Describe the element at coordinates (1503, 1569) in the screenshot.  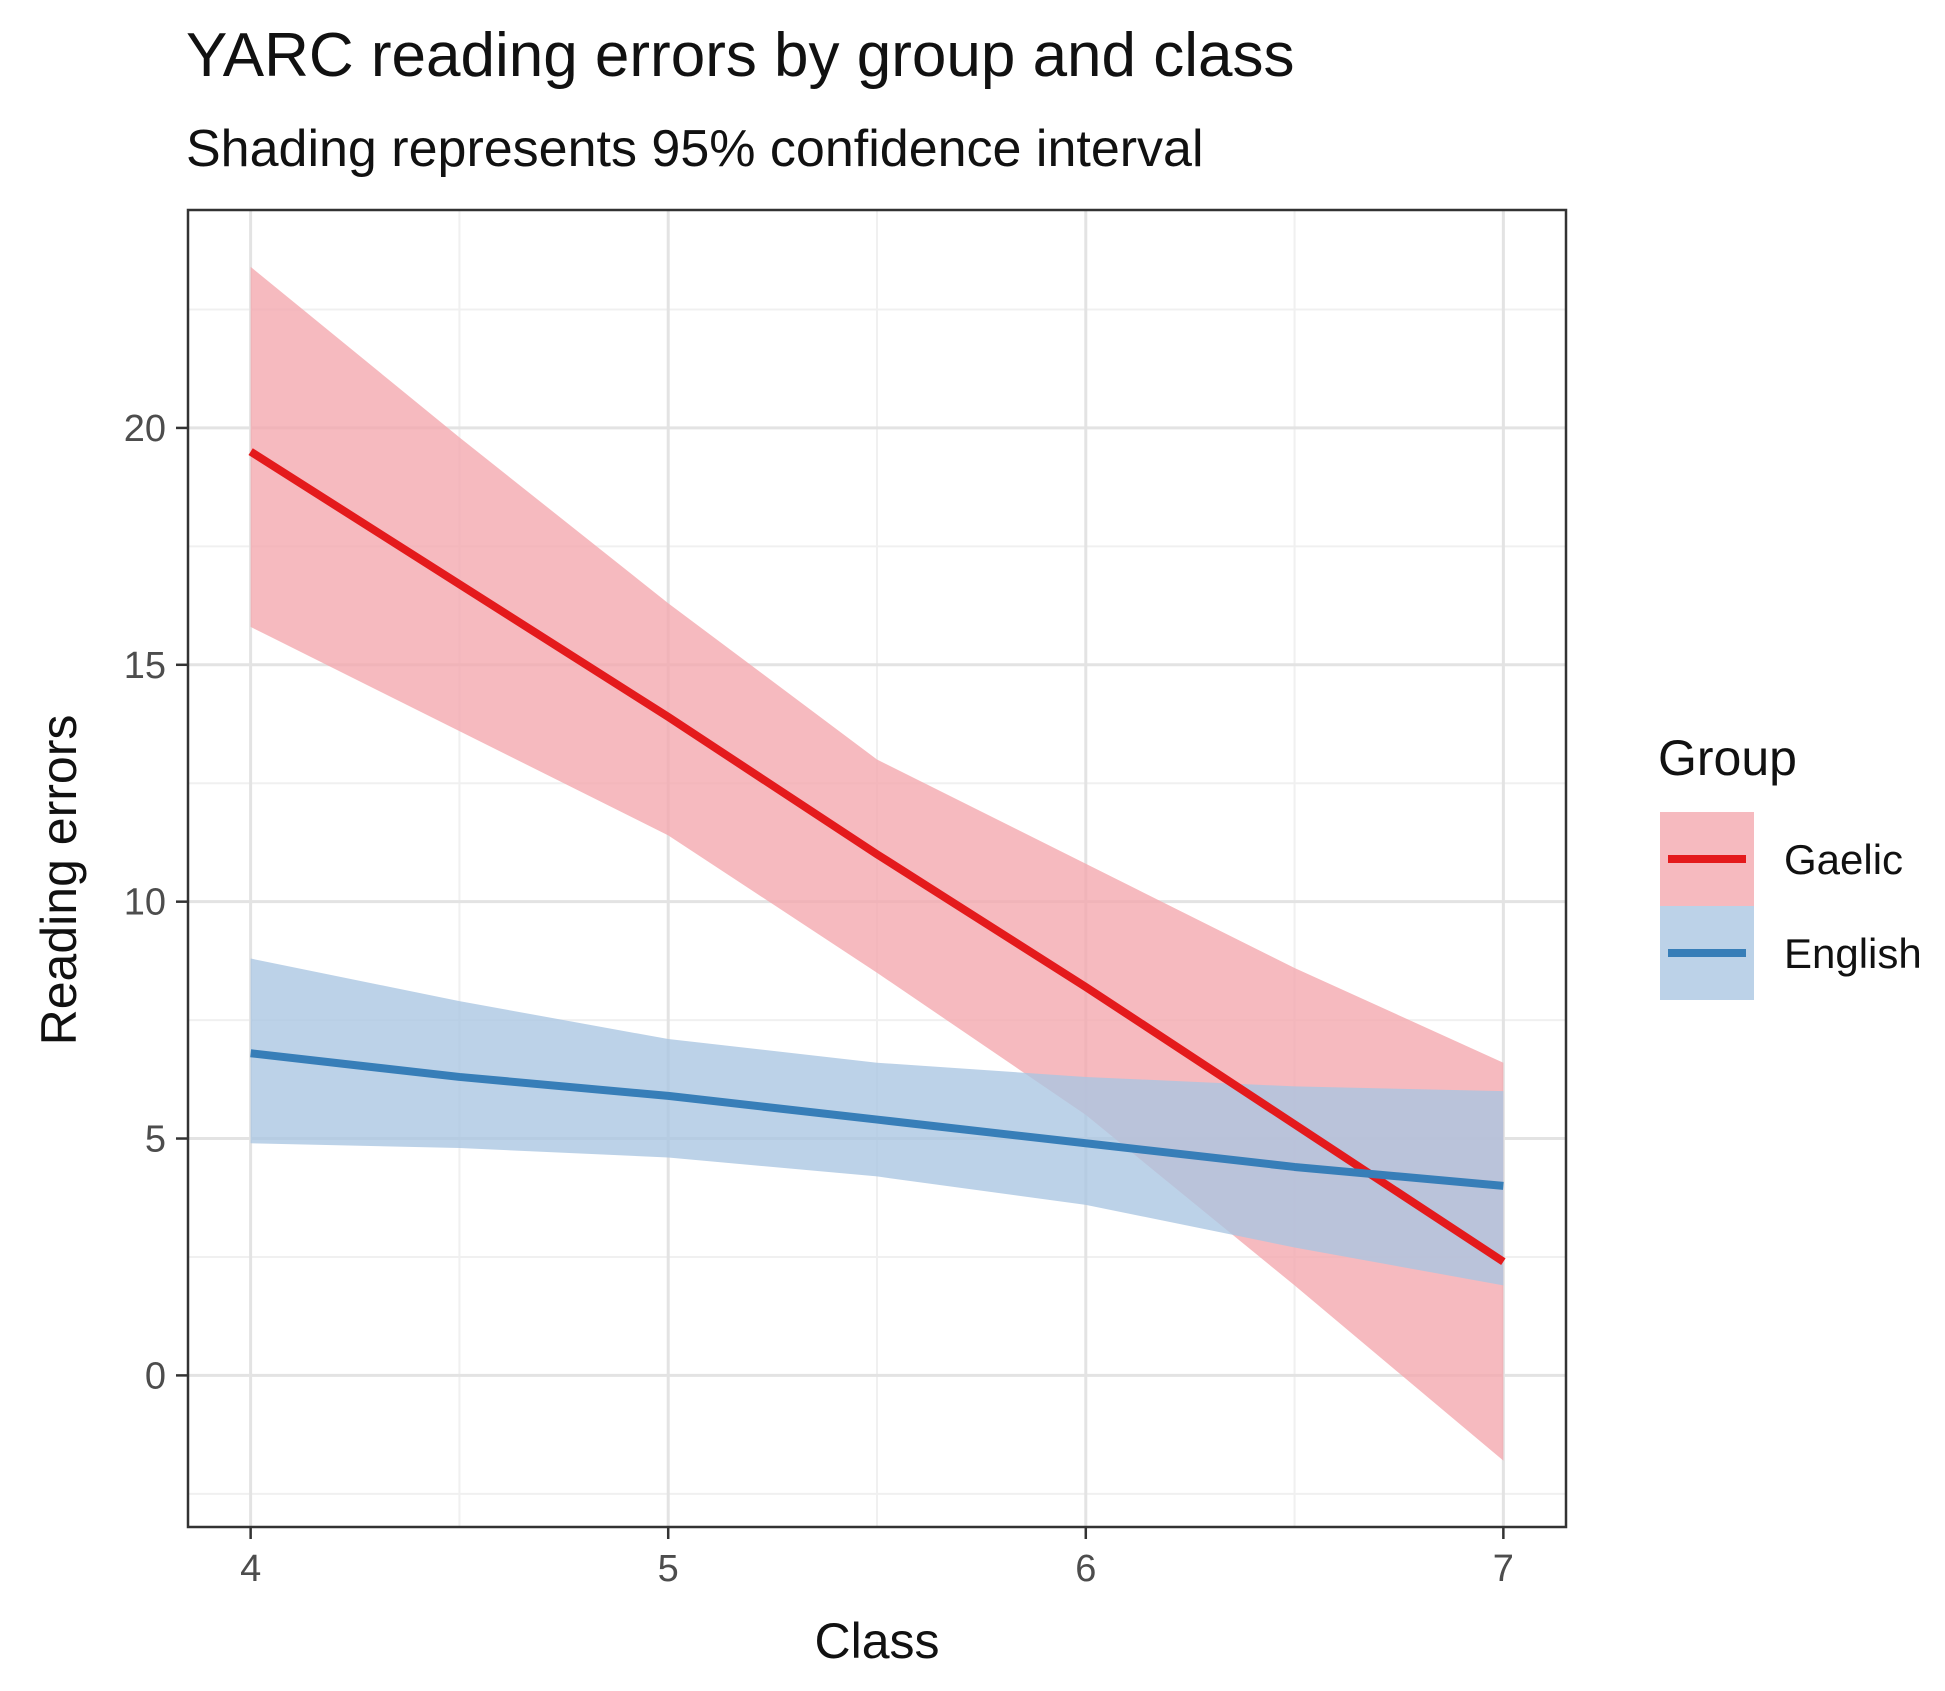
I see `x-tick-label: 7` at that location.